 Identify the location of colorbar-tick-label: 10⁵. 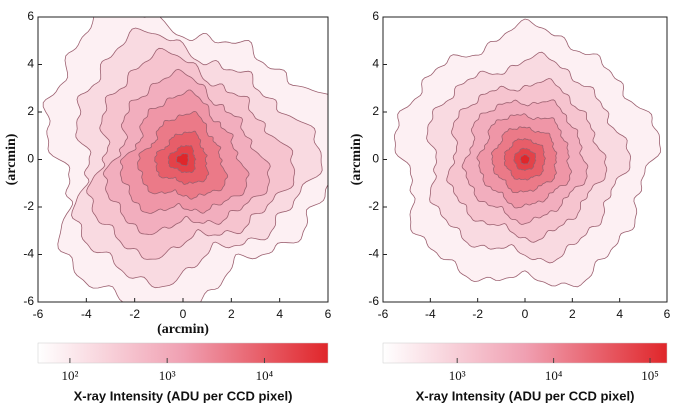
(650, 375).